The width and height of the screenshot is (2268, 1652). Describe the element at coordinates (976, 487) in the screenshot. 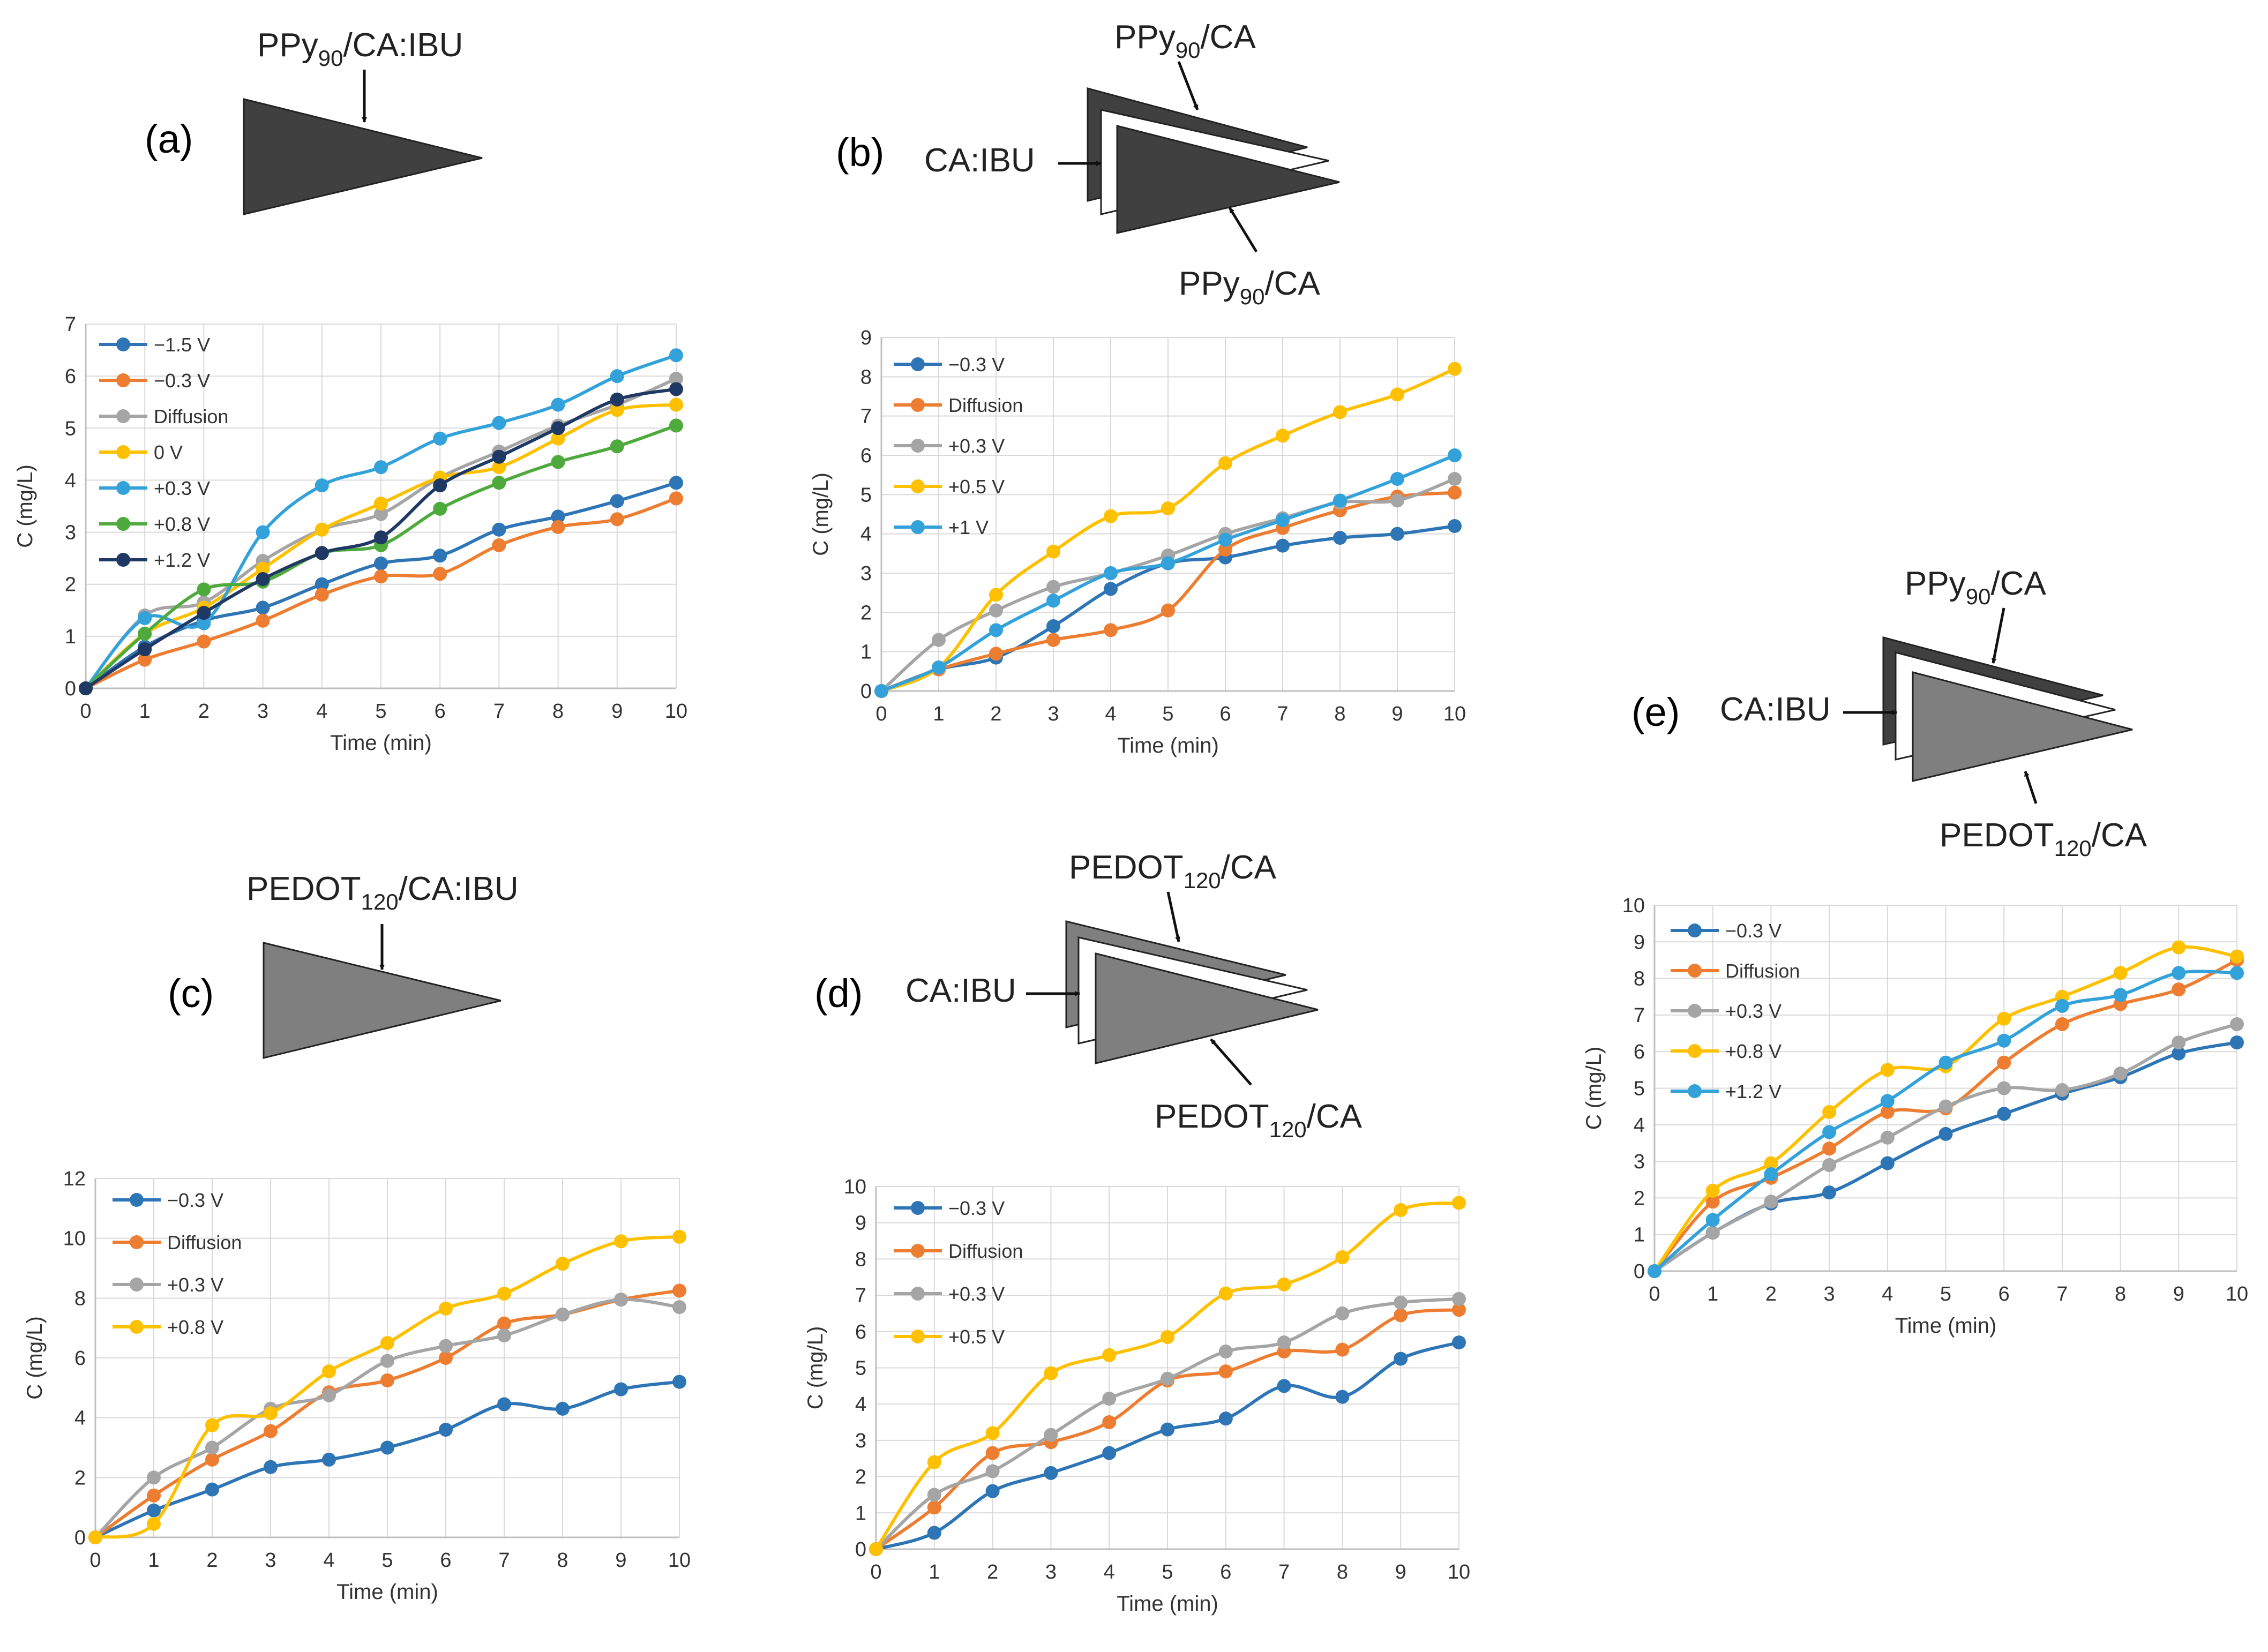

I see `legend-label: +0.5 V` at that location.